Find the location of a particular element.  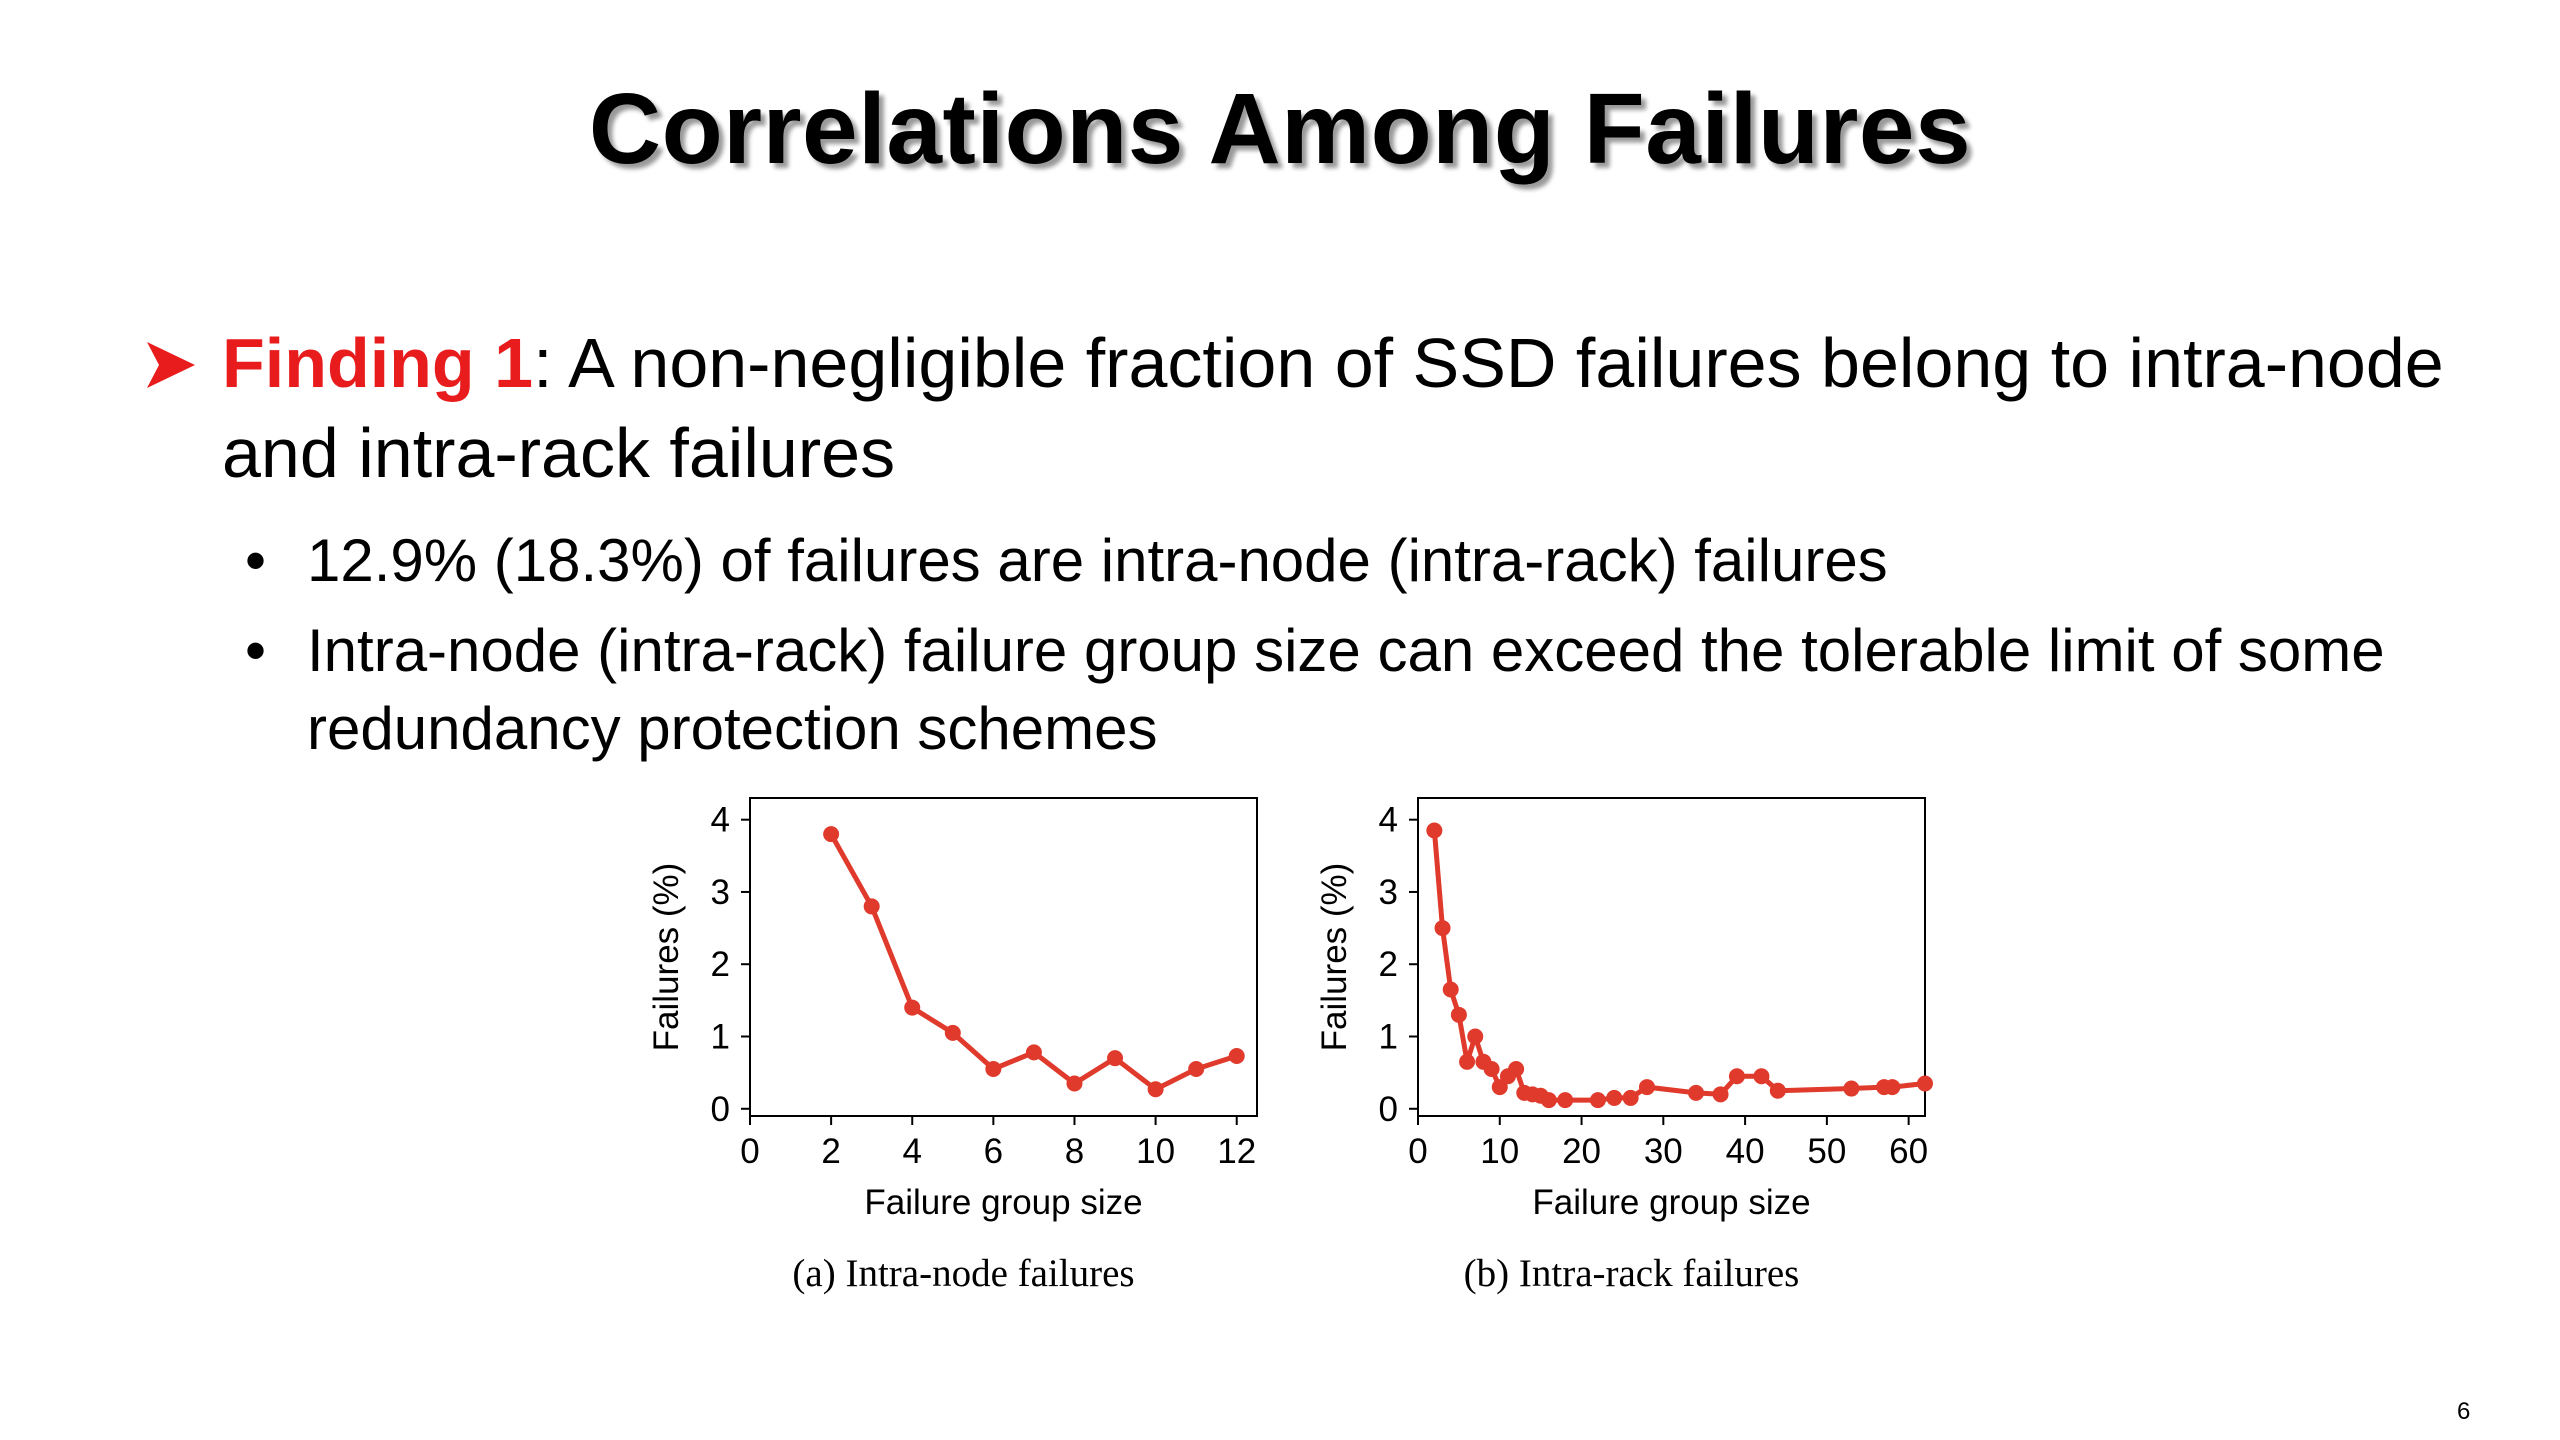

chart-caption: (a) Intra-node failures is located at coordinates (963, 1273).